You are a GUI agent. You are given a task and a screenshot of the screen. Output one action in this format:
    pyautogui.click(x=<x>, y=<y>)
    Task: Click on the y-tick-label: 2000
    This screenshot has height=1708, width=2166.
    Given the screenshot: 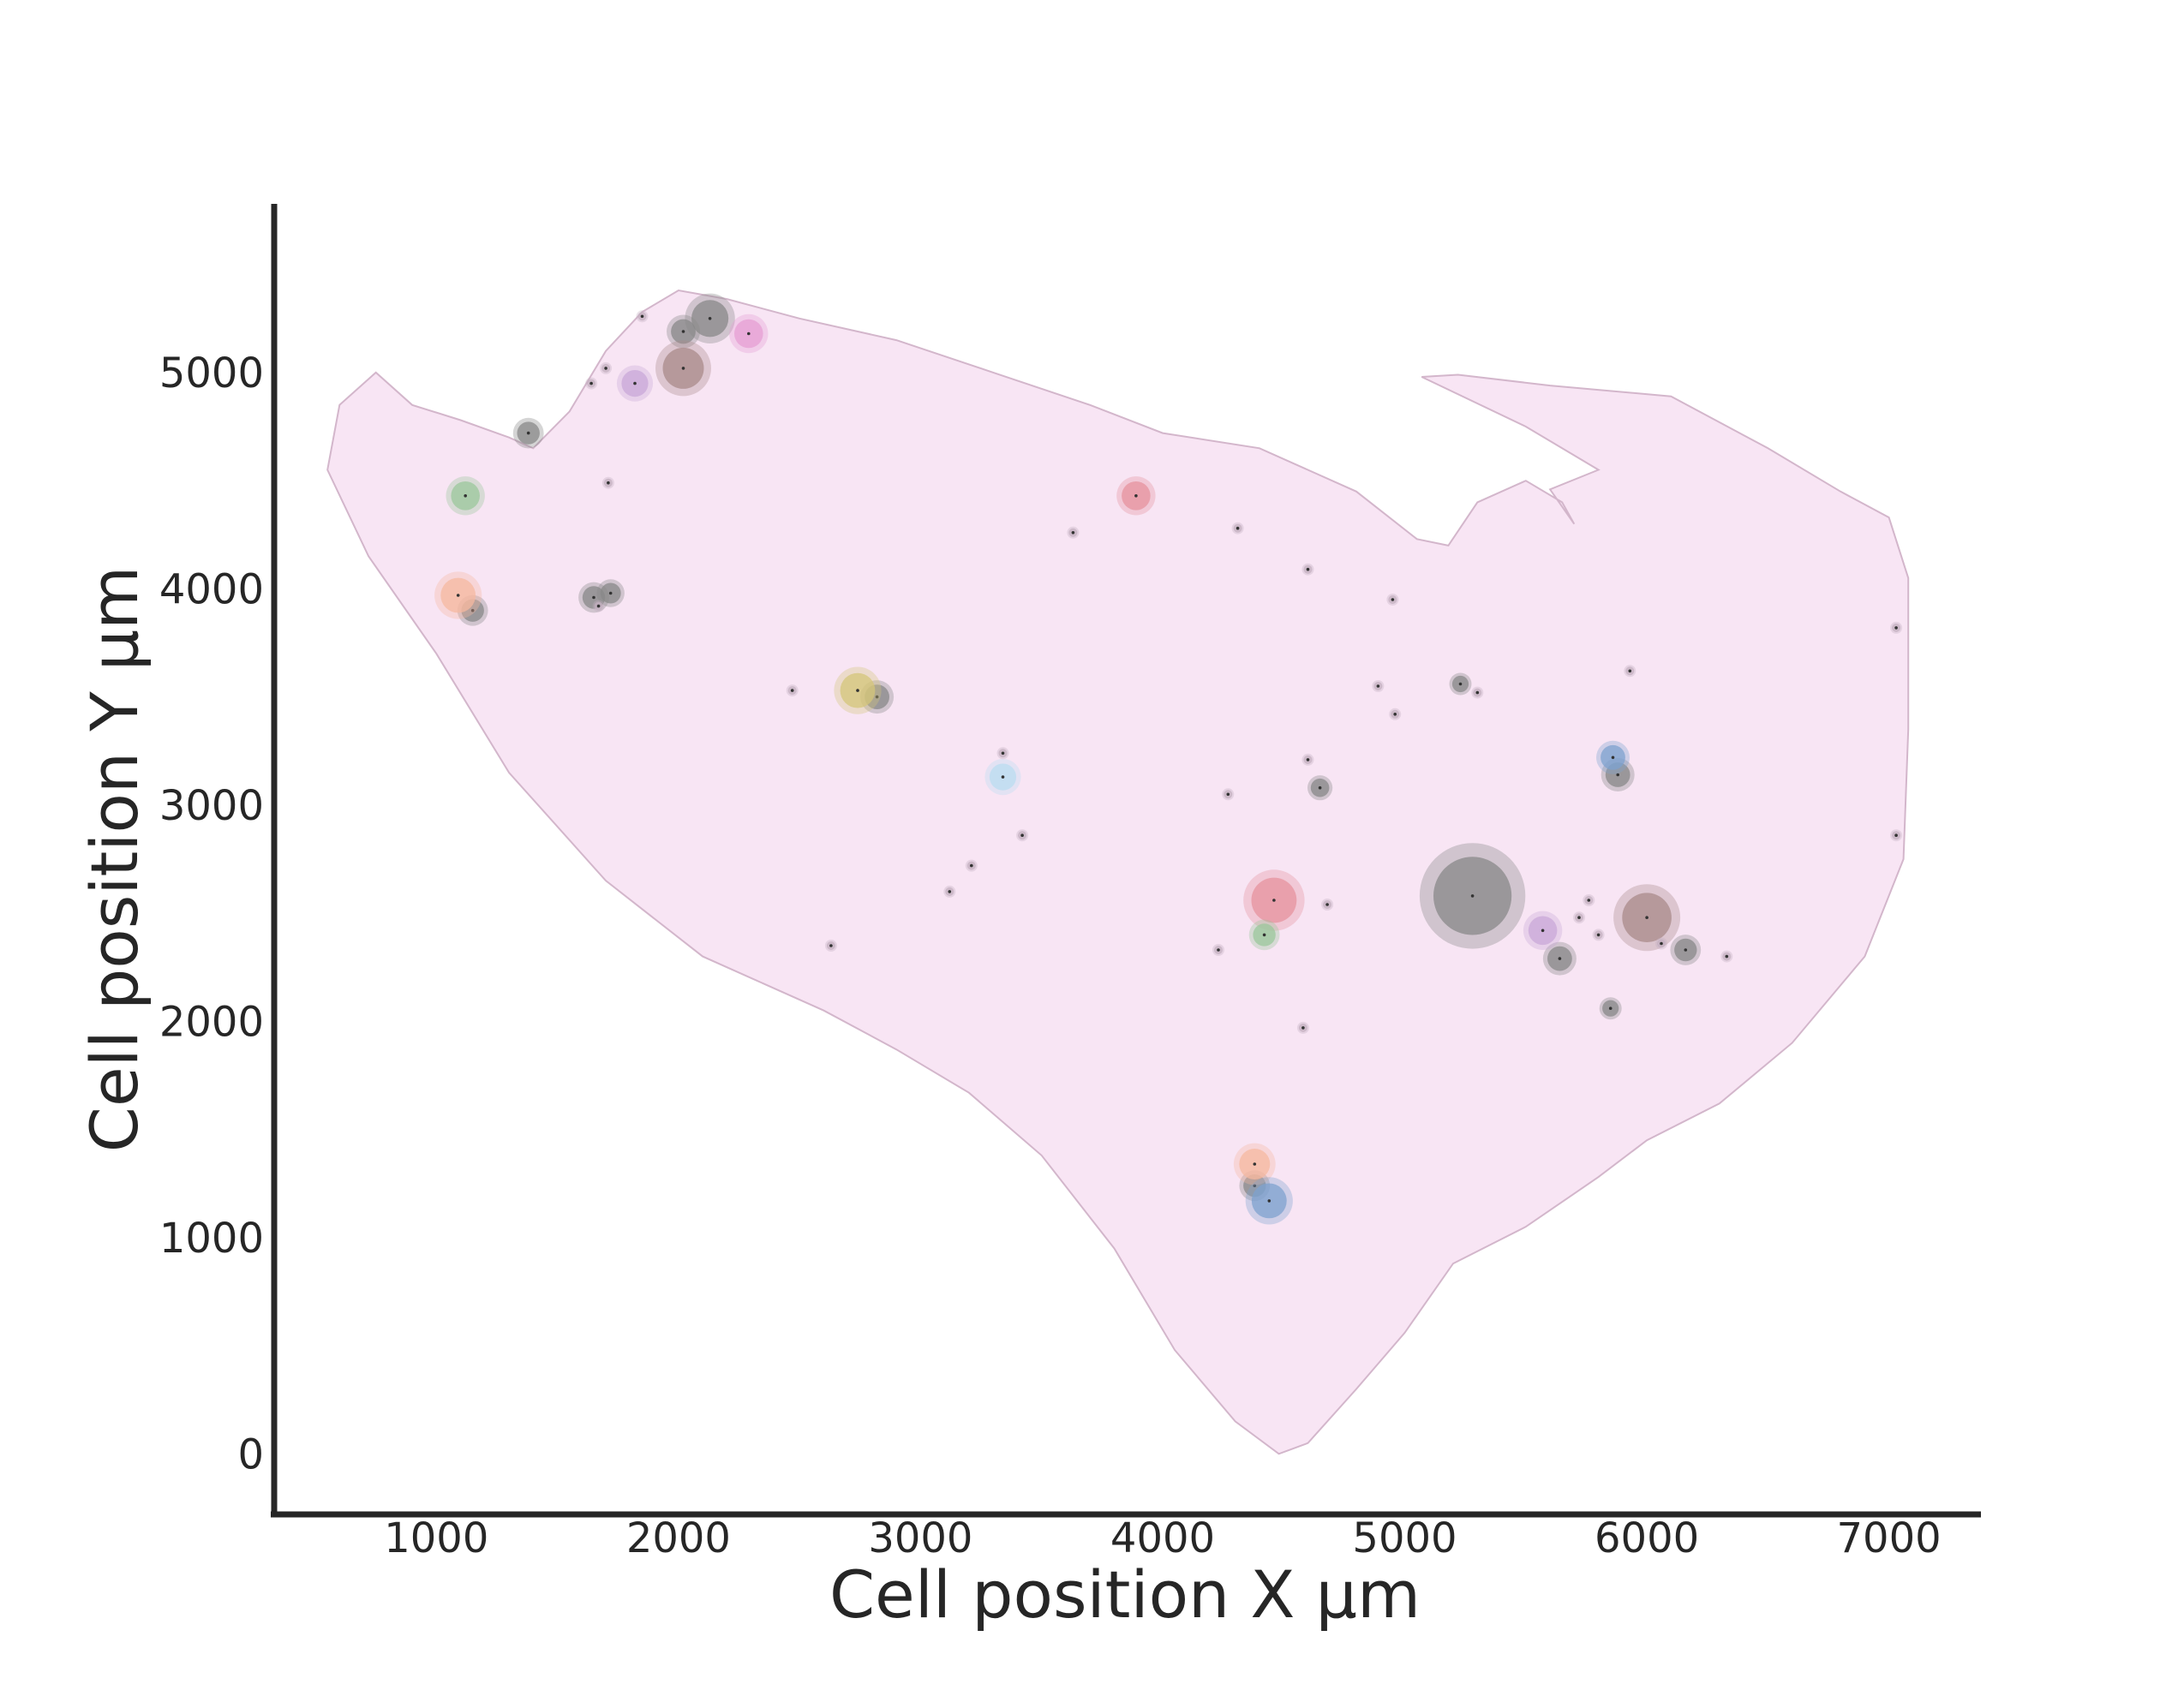 What is the action you would take?
    pyautogui.click(x=211, y=1022)
    